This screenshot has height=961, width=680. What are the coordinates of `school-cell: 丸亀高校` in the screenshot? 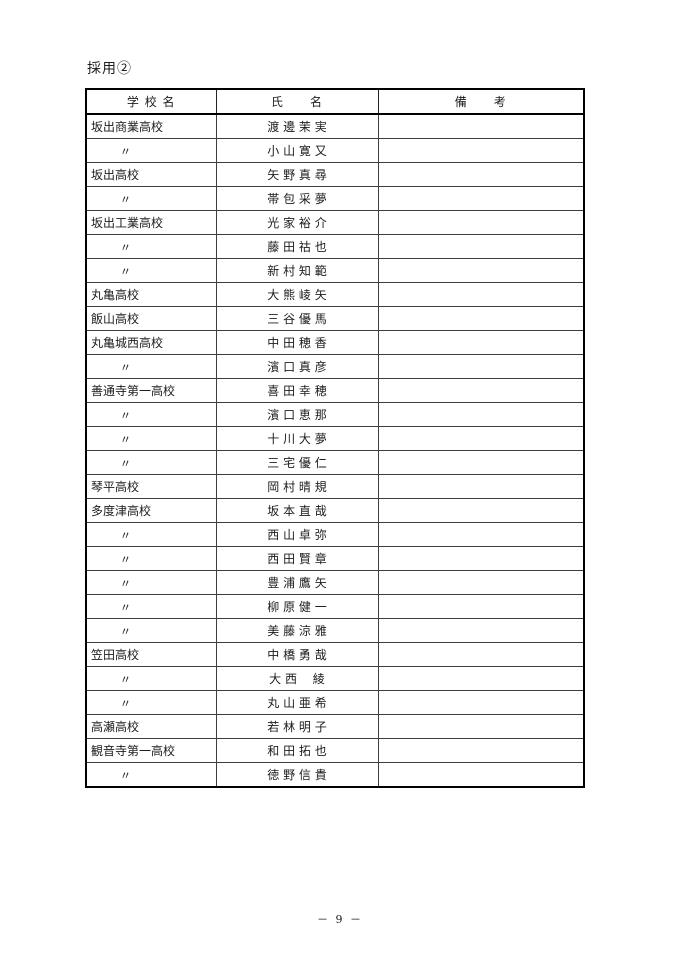 It's located at (151, 294).